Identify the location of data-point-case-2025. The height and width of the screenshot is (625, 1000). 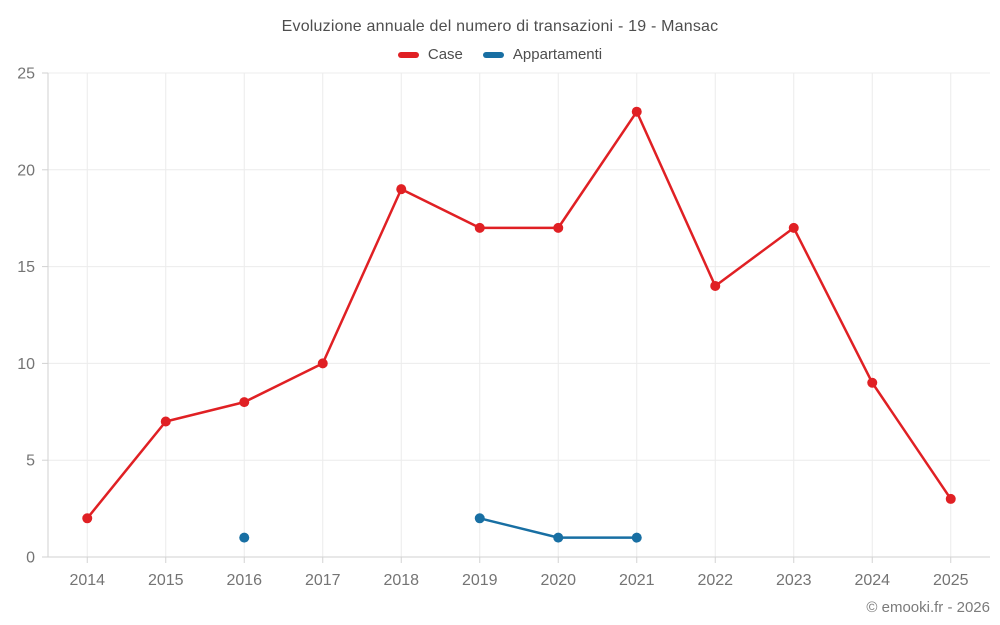
(950, 498).